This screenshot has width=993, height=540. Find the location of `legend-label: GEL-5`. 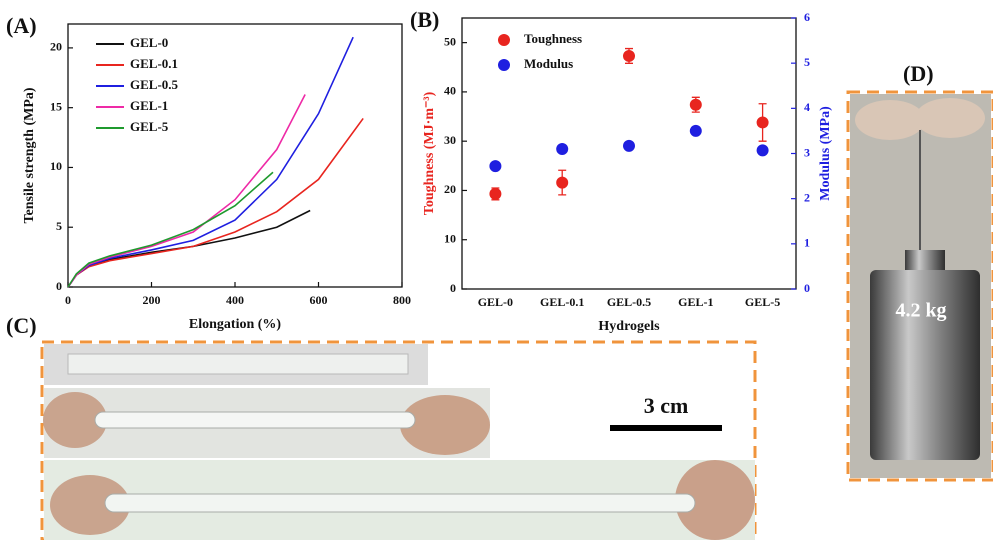

legend-label: GEL-5 is located at coordinates (149, 126).